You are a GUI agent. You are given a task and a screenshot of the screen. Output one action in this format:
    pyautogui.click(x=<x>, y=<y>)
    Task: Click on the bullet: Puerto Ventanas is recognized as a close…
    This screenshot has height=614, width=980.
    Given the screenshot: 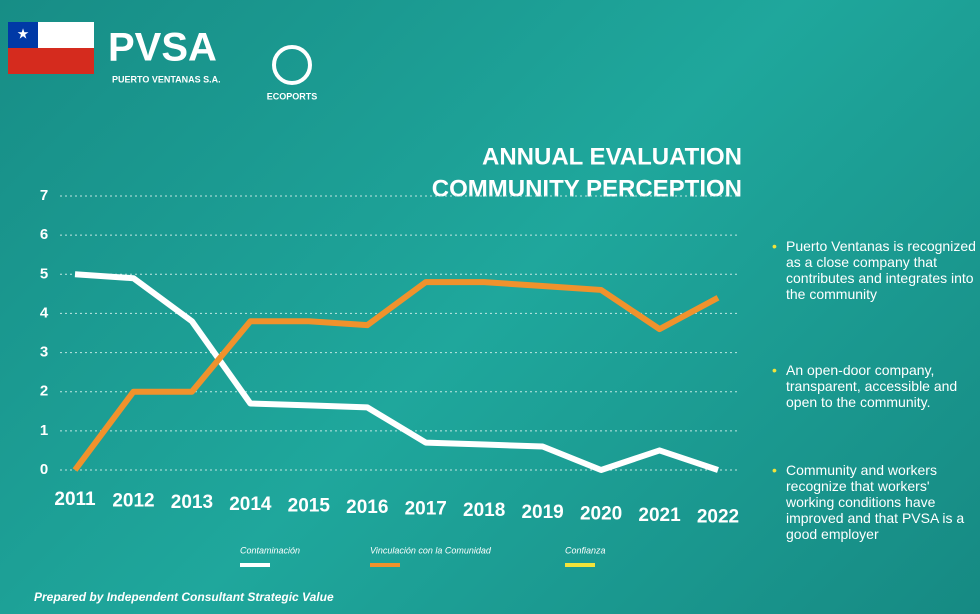 What is the action you would take?
    pyautogui.click(x=875, y=270)
    